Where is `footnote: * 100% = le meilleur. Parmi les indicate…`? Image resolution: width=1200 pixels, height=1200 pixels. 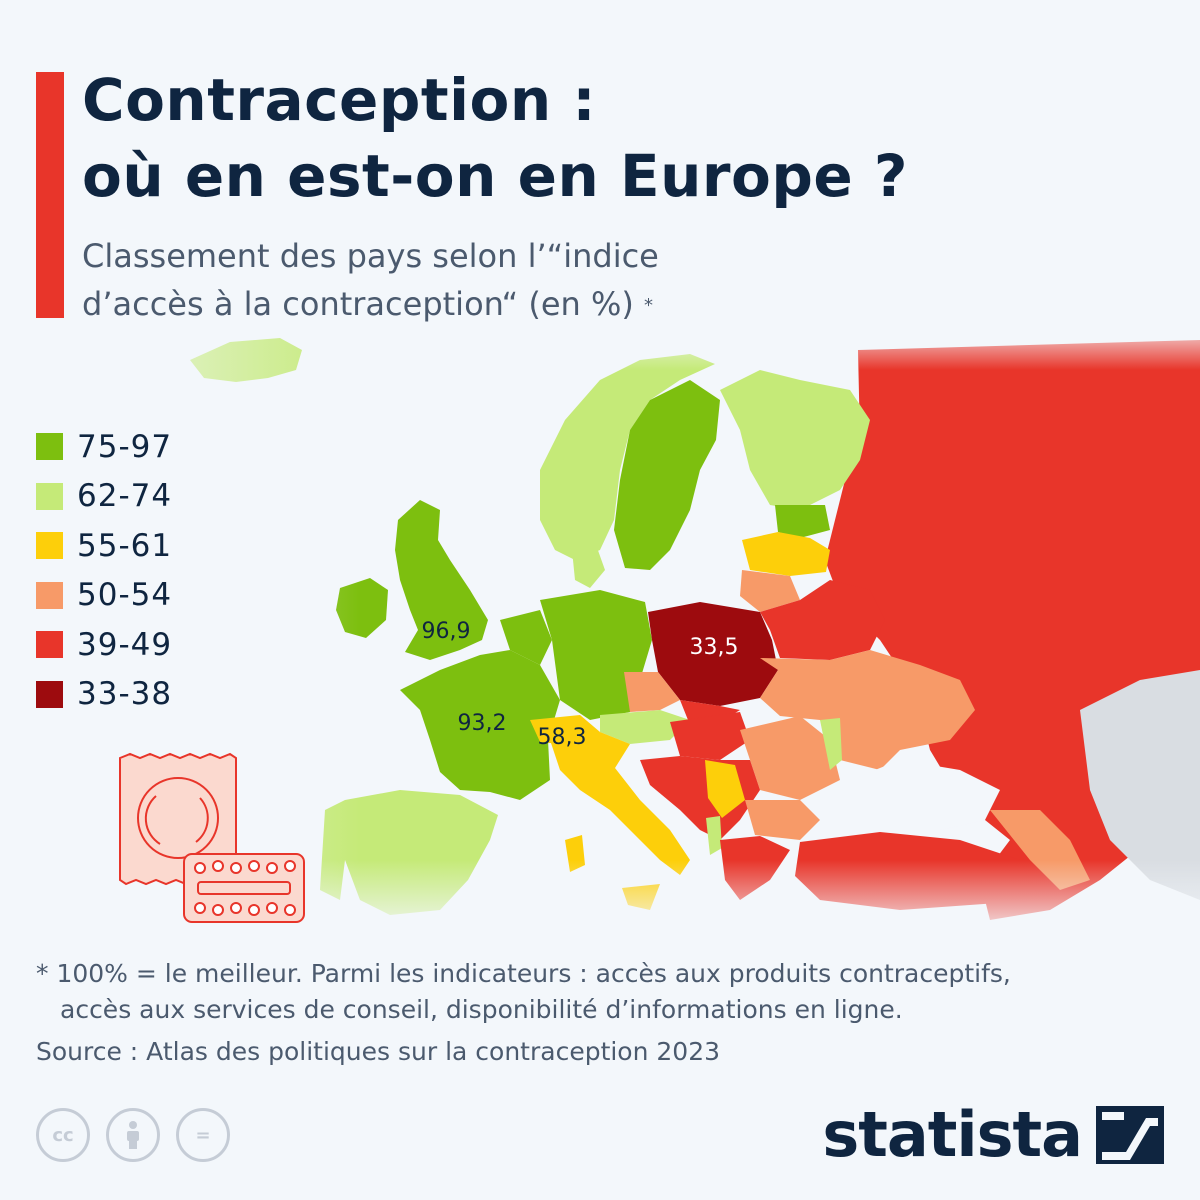
footnote: * 100% = le meilleur. Parmi les indicate… is located at coordinates (523, 992).